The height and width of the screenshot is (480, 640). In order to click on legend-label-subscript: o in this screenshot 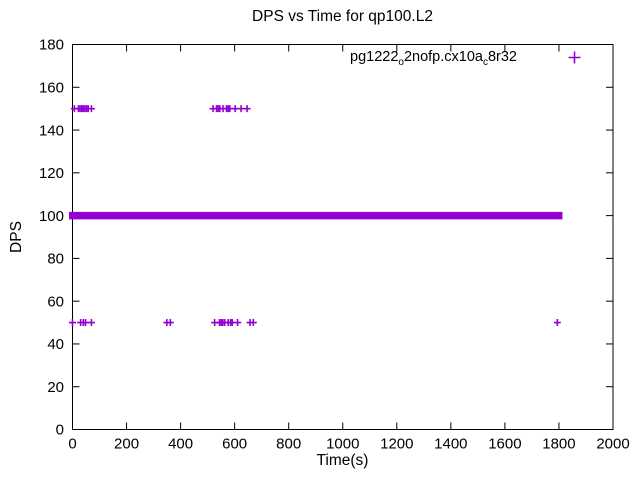, I will do `click(401, 62)`.